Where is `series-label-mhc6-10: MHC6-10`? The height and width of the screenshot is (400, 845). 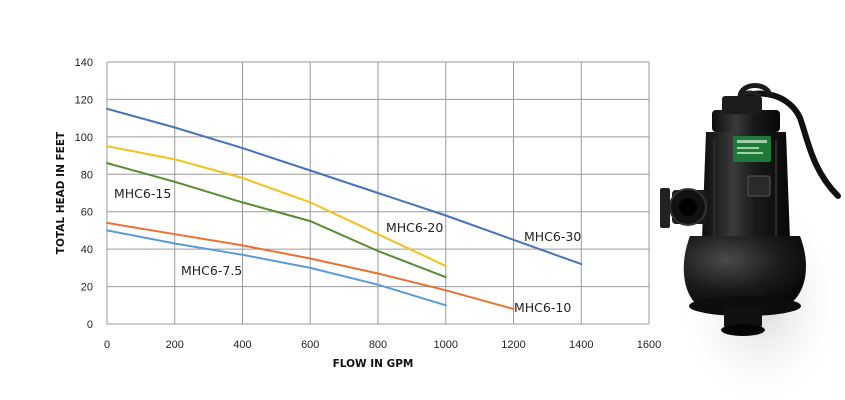
series-label-mhc6-10: MHC6-10 is located at coordinates (542, 307).